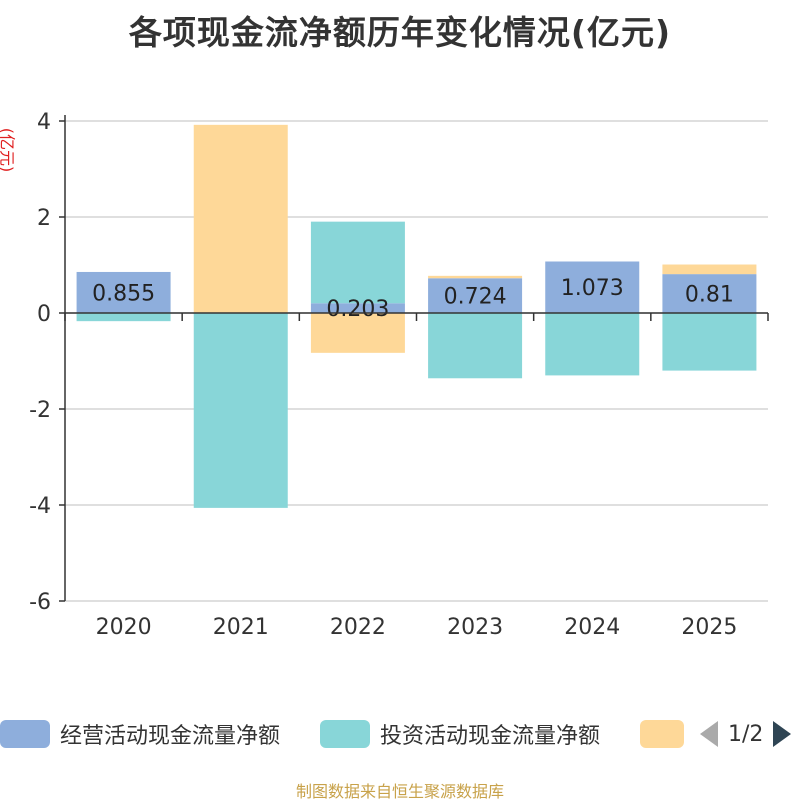 The height and width of the screenshot is (802, 800). What do you see at coordinates (709, 734) in the screenshot?
I see `prev-page-icon` at bounding box center [709, 734].